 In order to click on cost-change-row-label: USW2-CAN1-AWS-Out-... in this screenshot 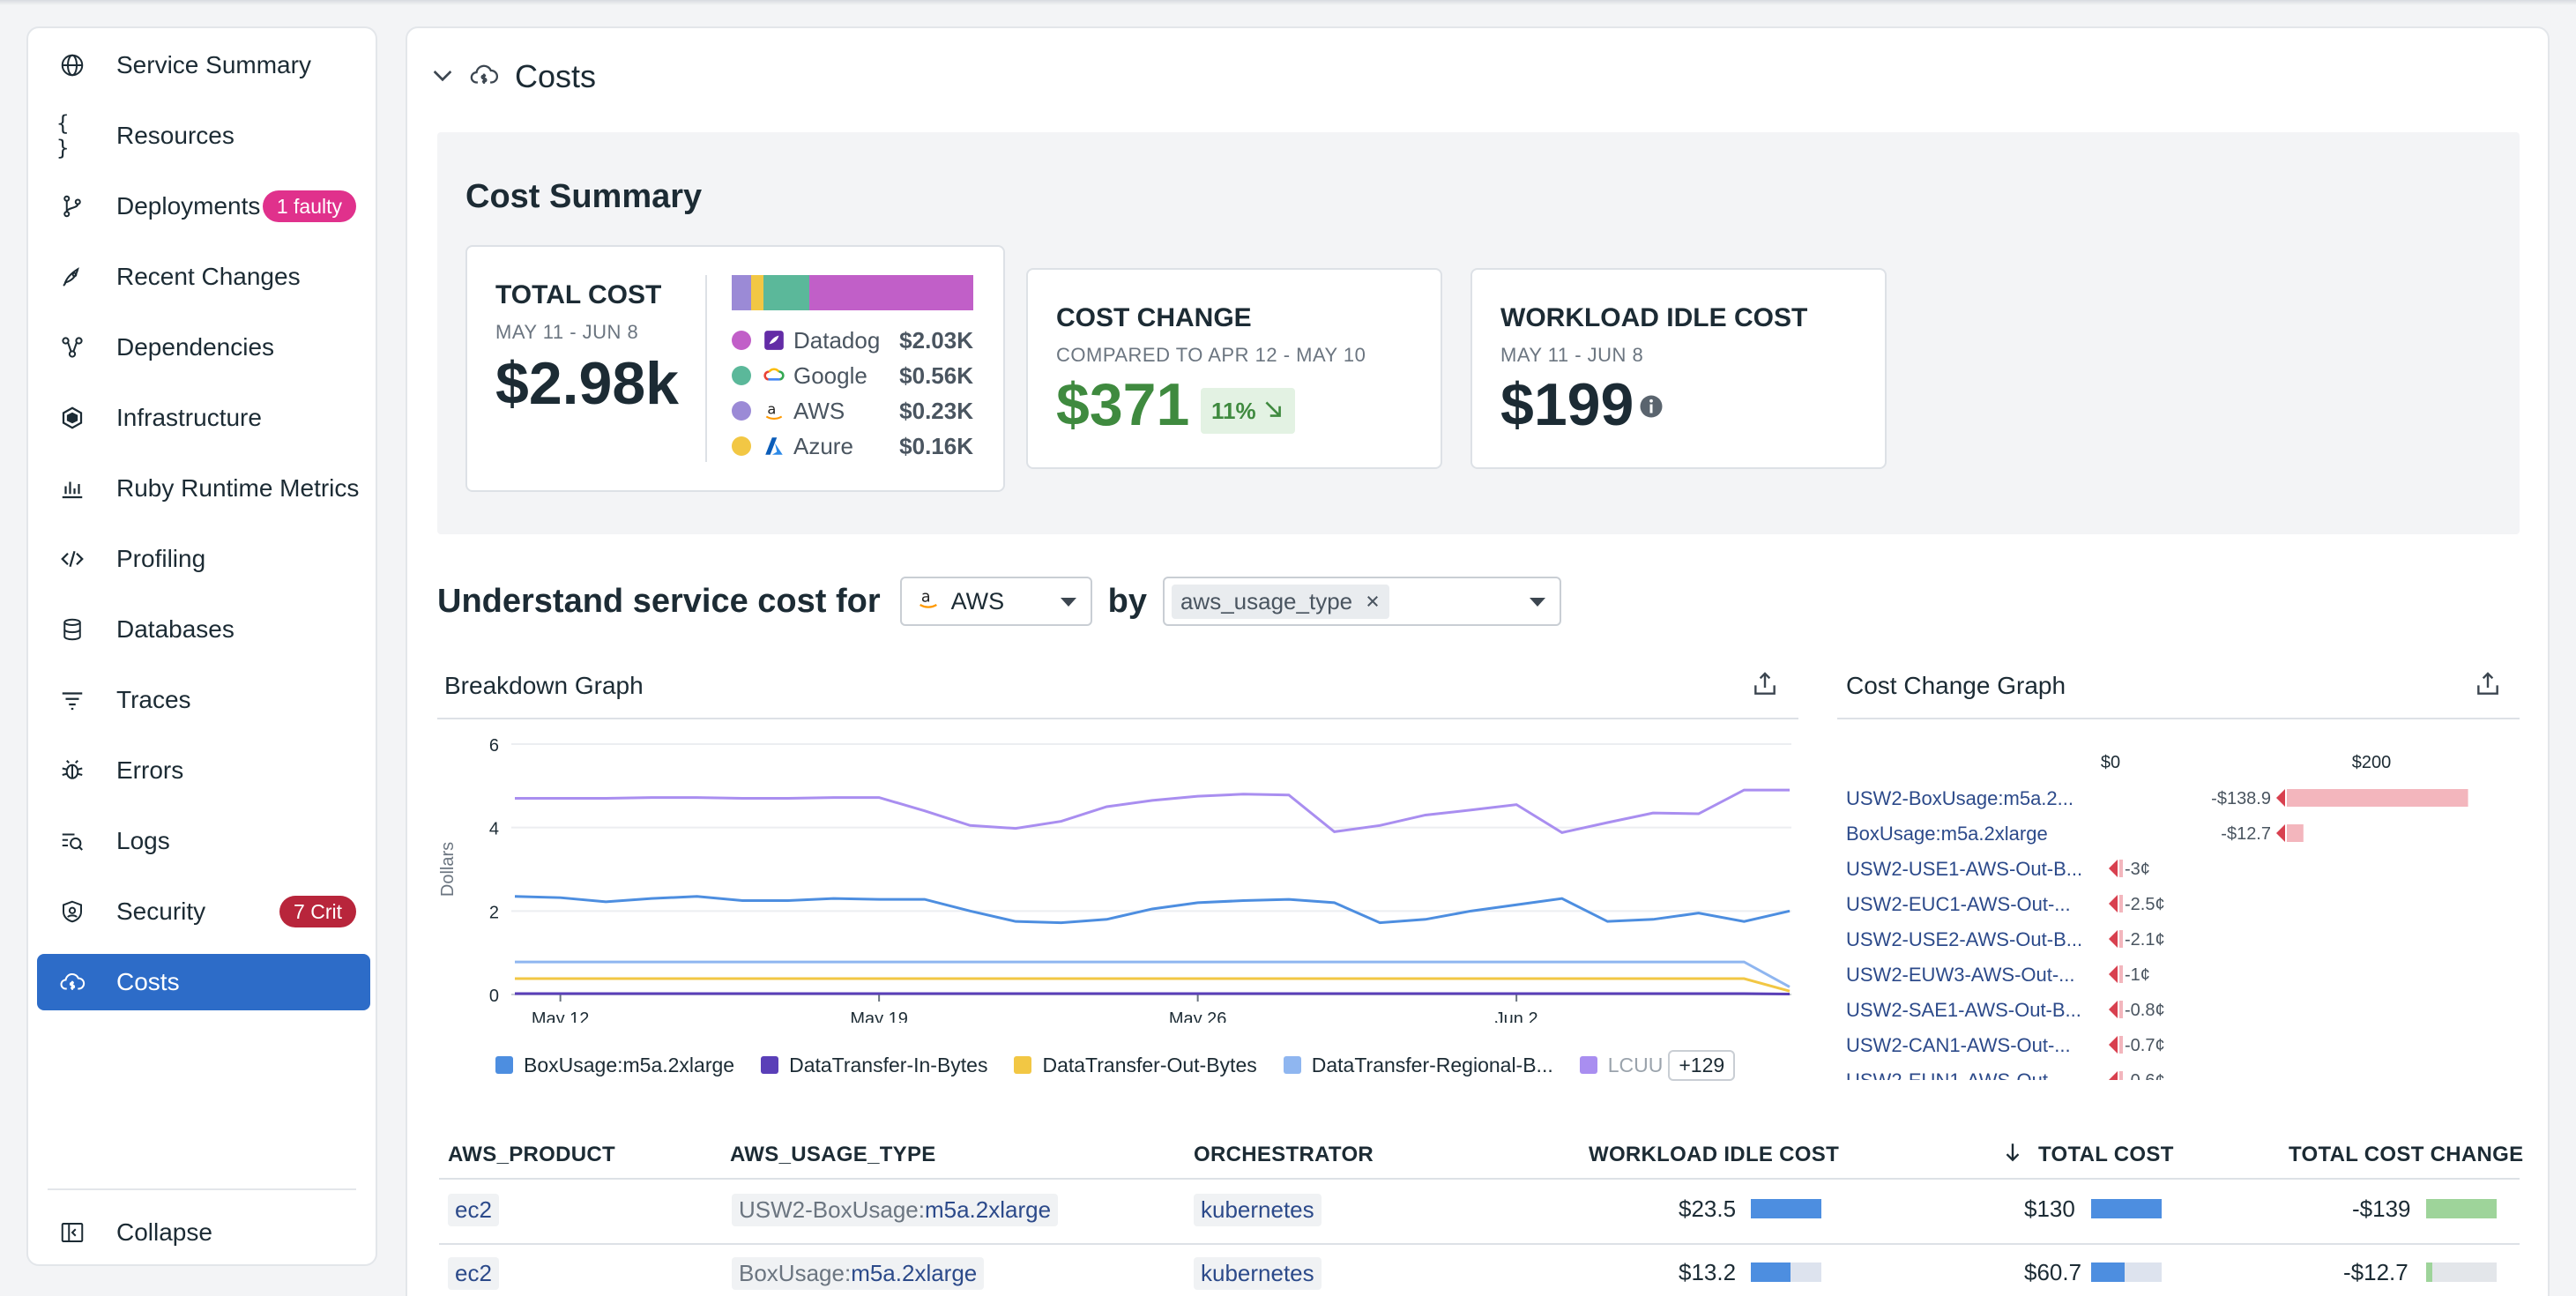, I will do `click(1959, 1045)`.